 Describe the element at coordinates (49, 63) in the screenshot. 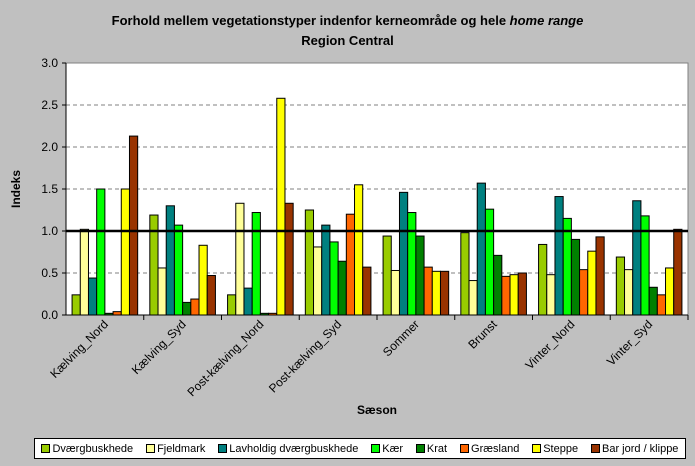

I see `y-tick-label: 3.0` at that location.